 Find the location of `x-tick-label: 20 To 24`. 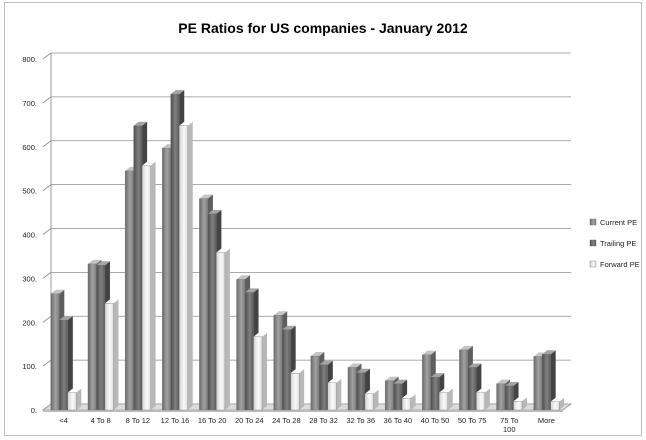

x-tick-label: 20 To 24 is located at coordinates (249, 420).